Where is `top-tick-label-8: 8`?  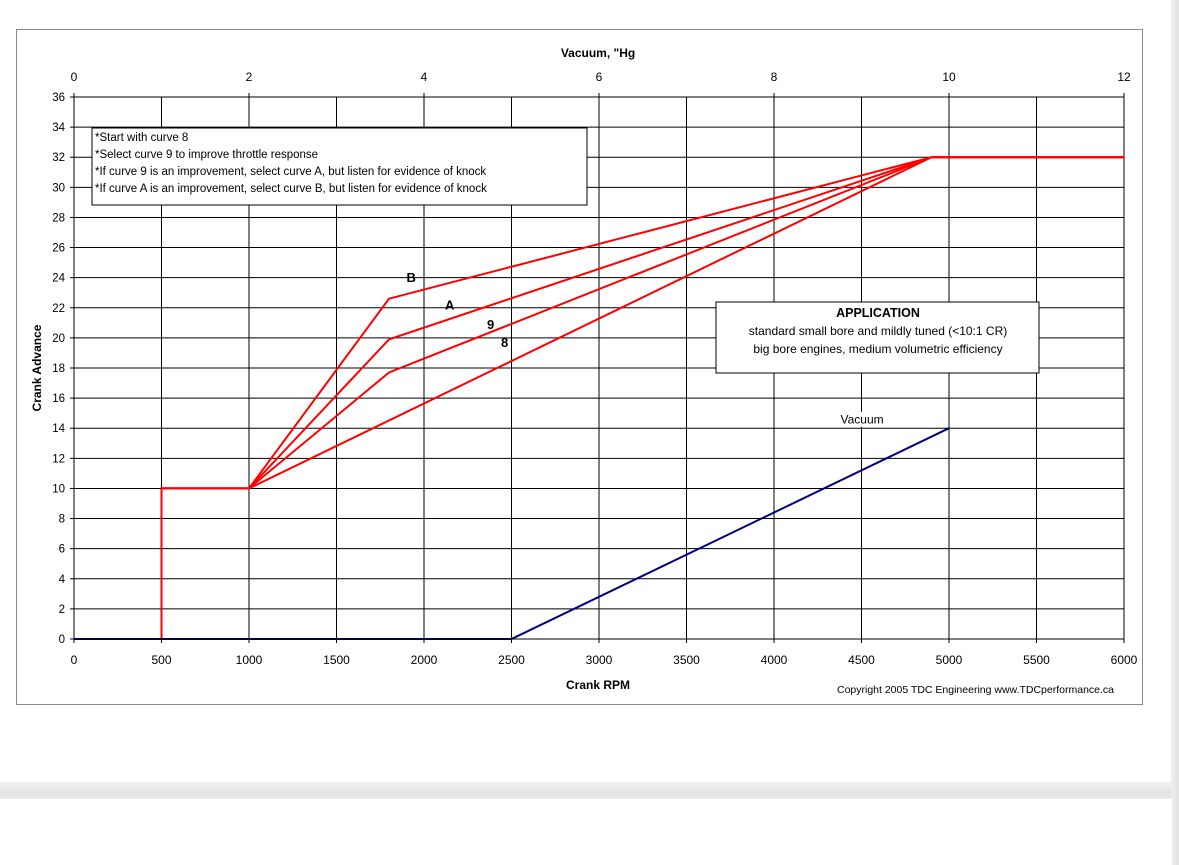
top-tick-label-8: 8 is located at coordinates (774, 77).